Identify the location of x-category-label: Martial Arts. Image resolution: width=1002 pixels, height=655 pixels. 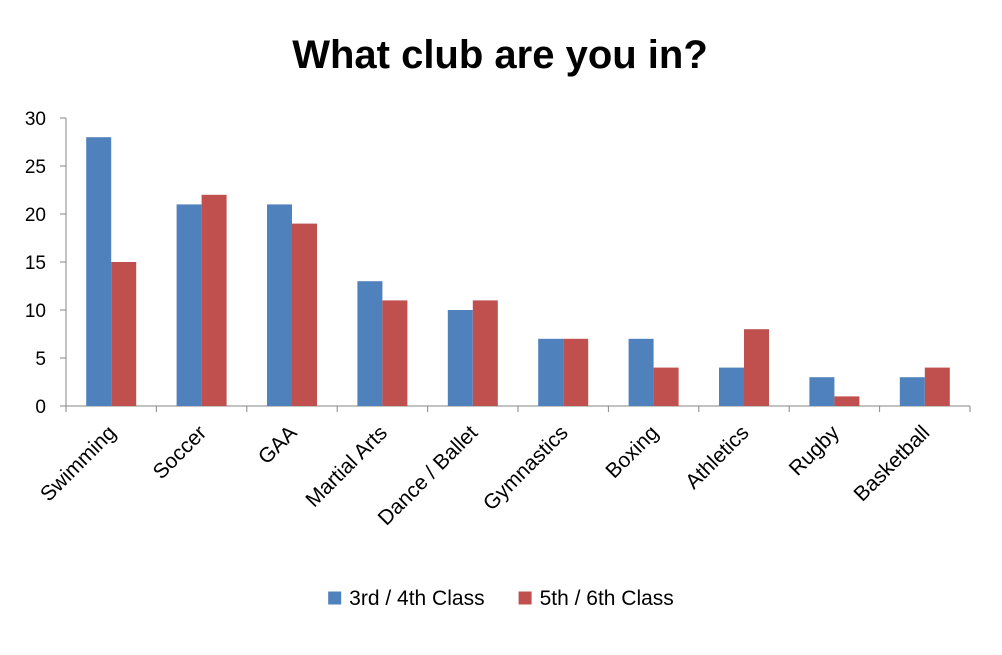
(346, 466).